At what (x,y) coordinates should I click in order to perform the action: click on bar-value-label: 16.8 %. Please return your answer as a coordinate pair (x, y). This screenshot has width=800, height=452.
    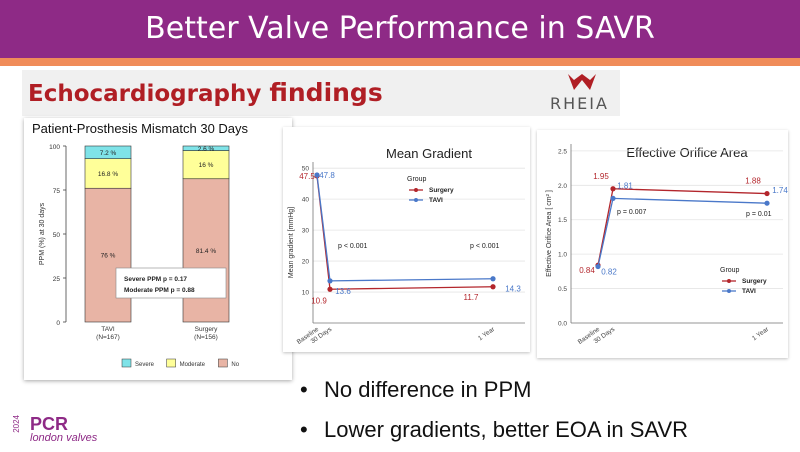
    Looking at the image, I should click on (108, 174).